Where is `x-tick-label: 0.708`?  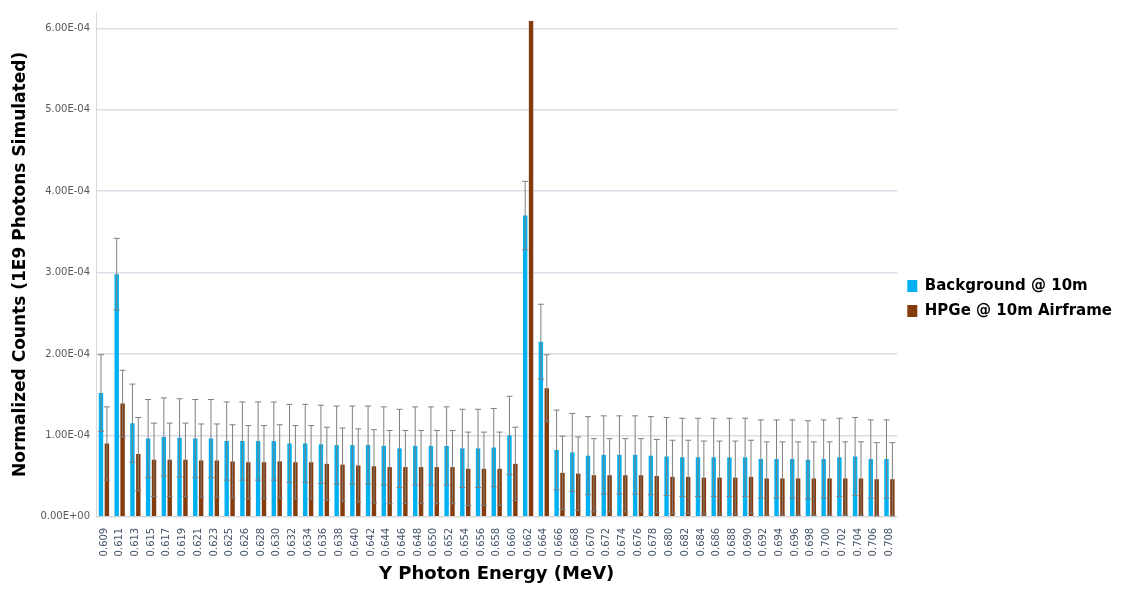
x-tick-label: 0.708 is located at coordinates (889, 542).